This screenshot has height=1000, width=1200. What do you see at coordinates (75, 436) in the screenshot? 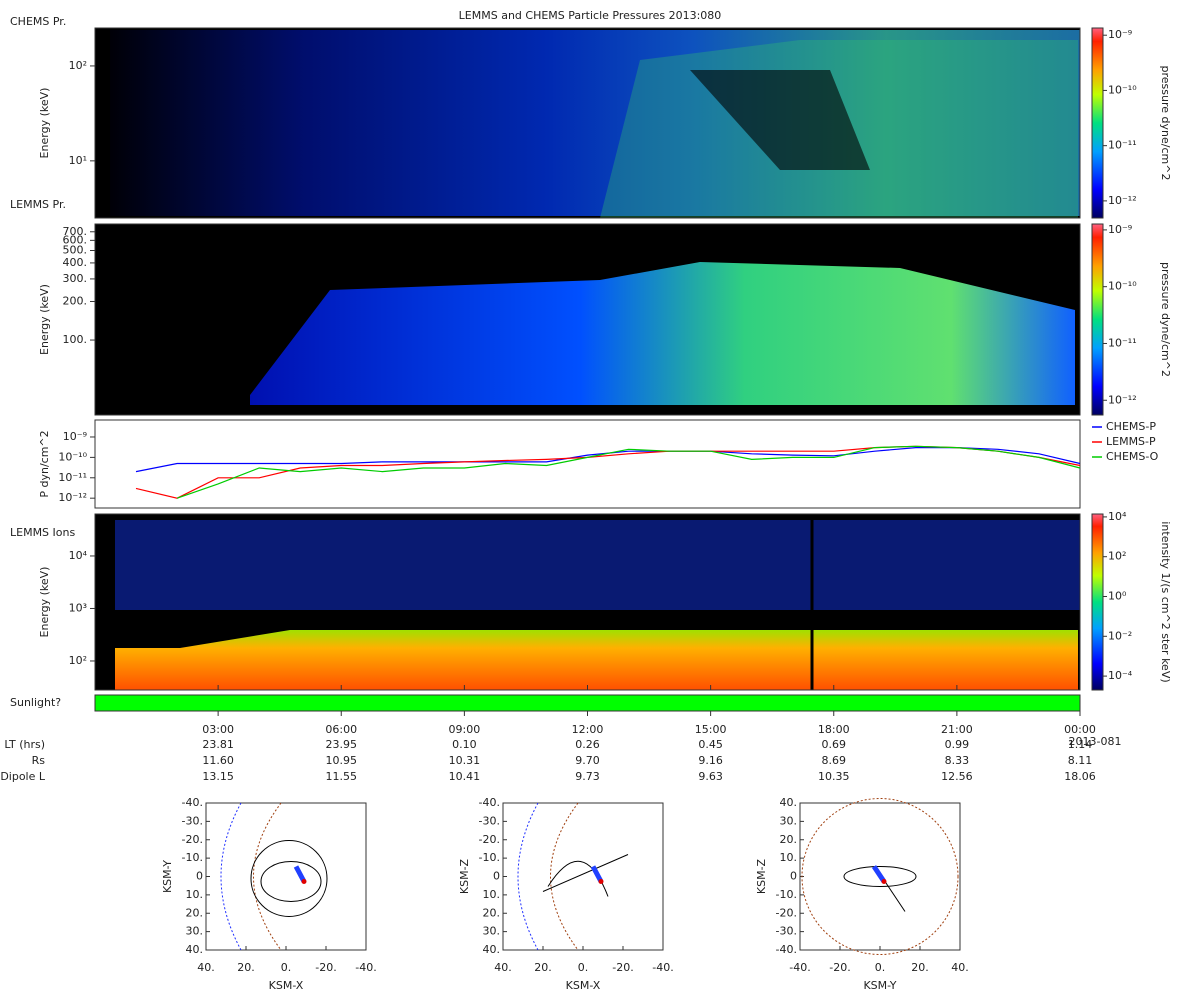
I see `y-tick-label: 10⁻⁹` at bounding box center [75, 436].